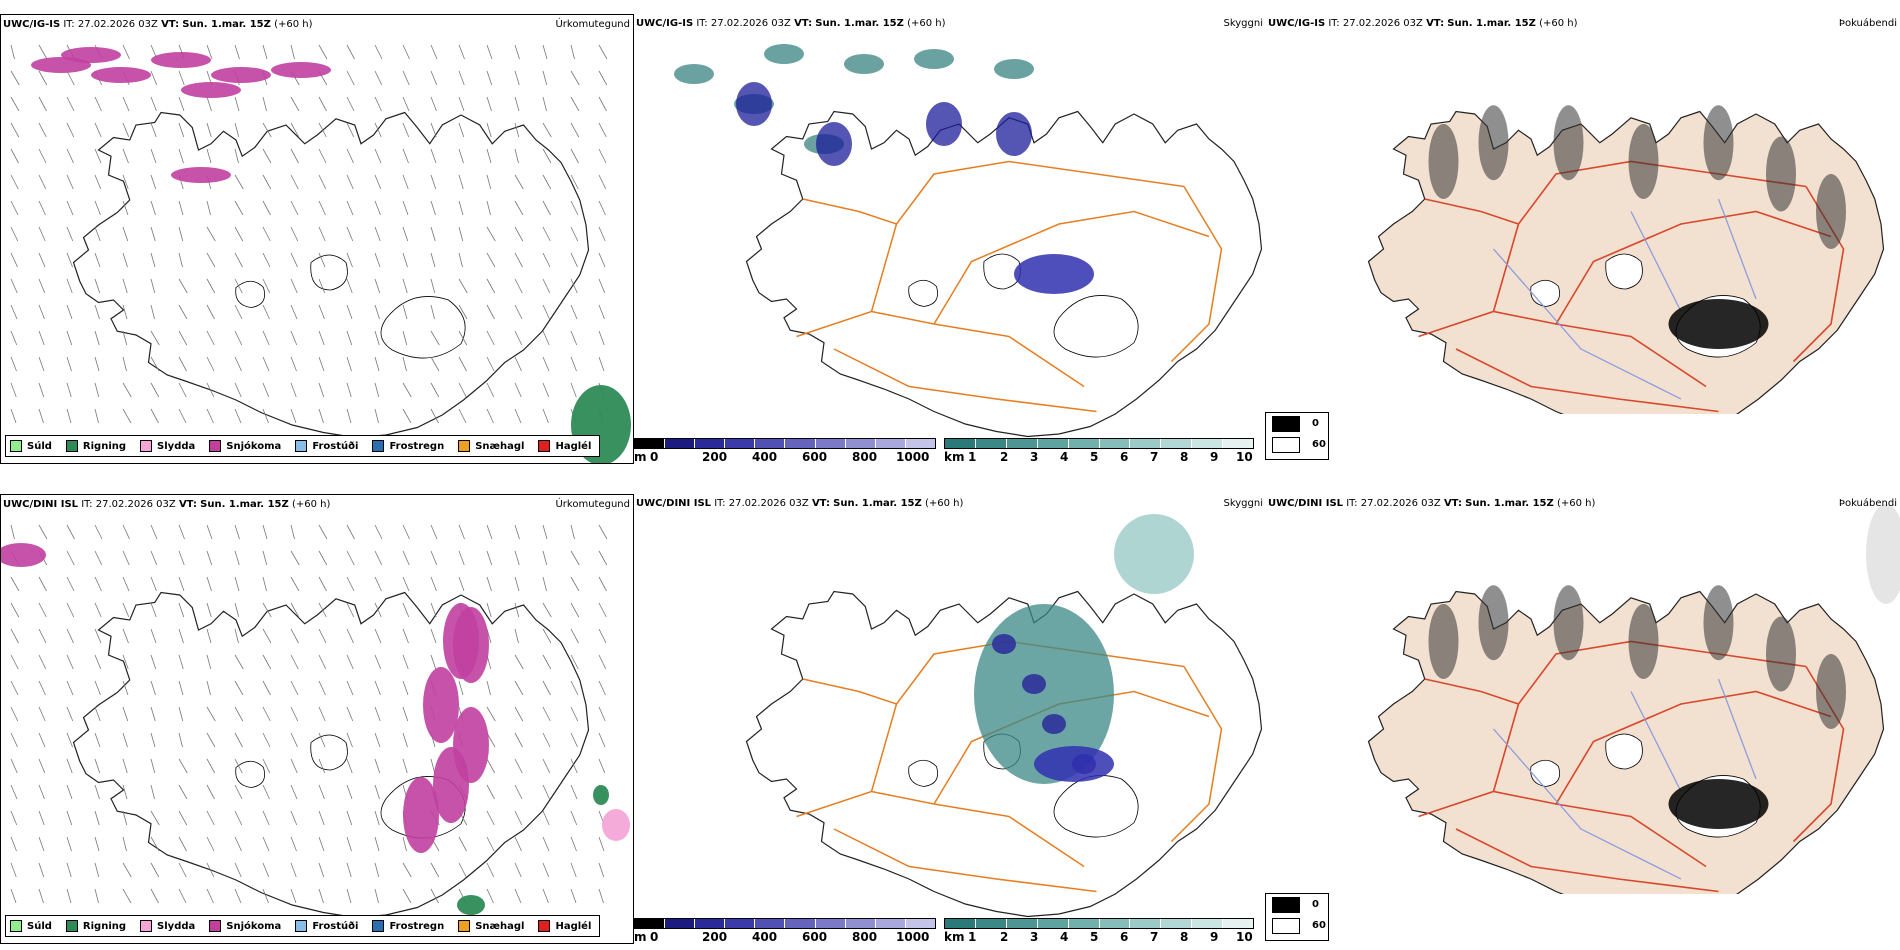 The image size is (1900, 950). I want to click on ceiling-area, so click(1074, 764).